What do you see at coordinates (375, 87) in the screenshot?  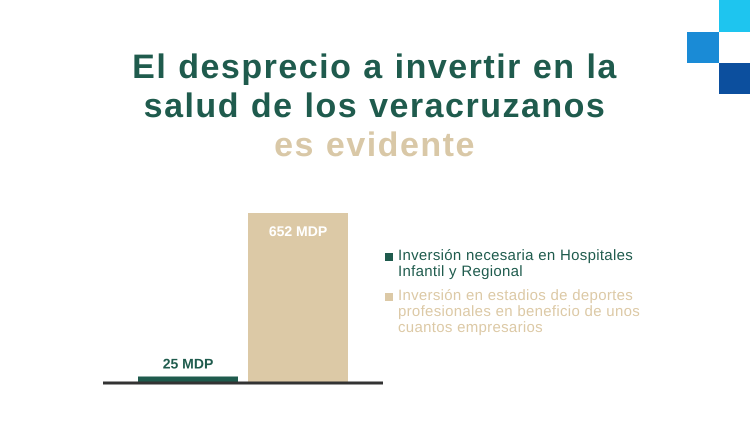 I see `chart-title: El desprecio a invertir en la salud de los veracruzanos` at bounding box center [375, 87].